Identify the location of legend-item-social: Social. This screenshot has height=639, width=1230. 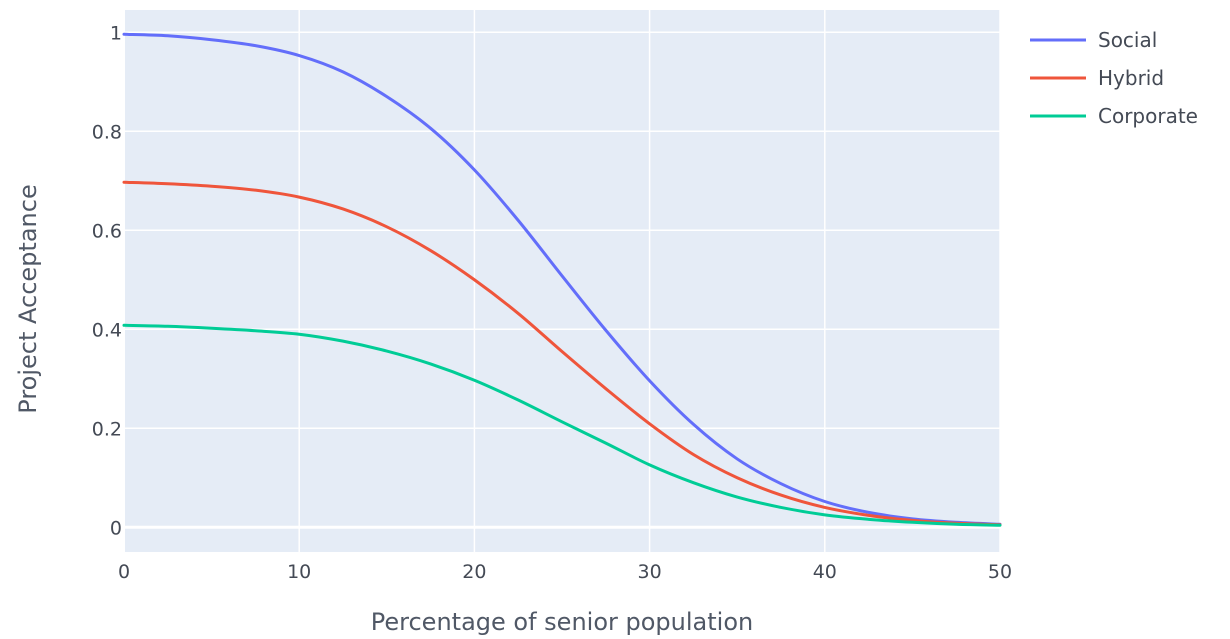
(1093, 40).